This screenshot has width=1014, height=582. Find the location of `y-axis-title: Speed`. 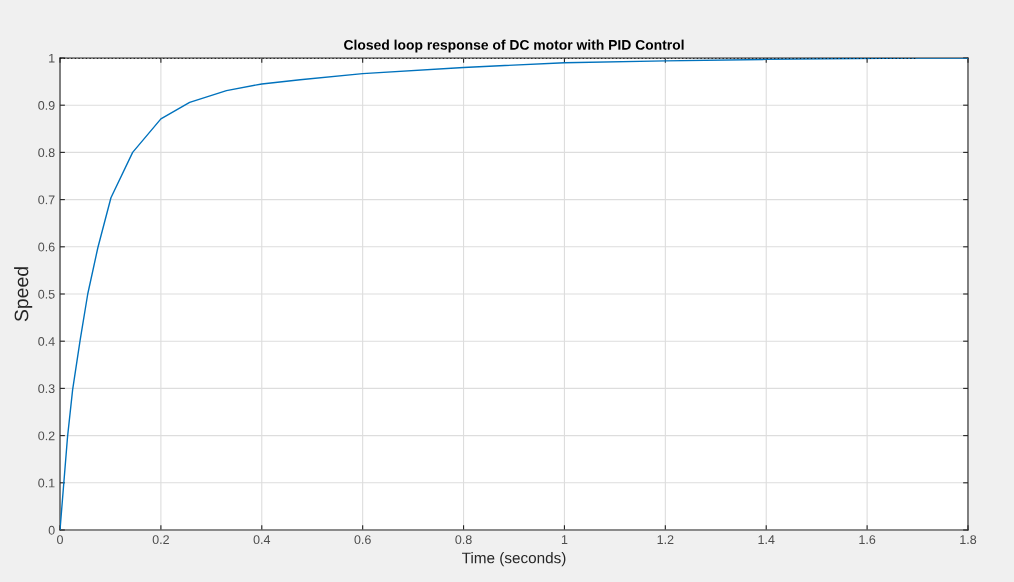

y-axis-title: Speed is located at coordinates (23, 294).